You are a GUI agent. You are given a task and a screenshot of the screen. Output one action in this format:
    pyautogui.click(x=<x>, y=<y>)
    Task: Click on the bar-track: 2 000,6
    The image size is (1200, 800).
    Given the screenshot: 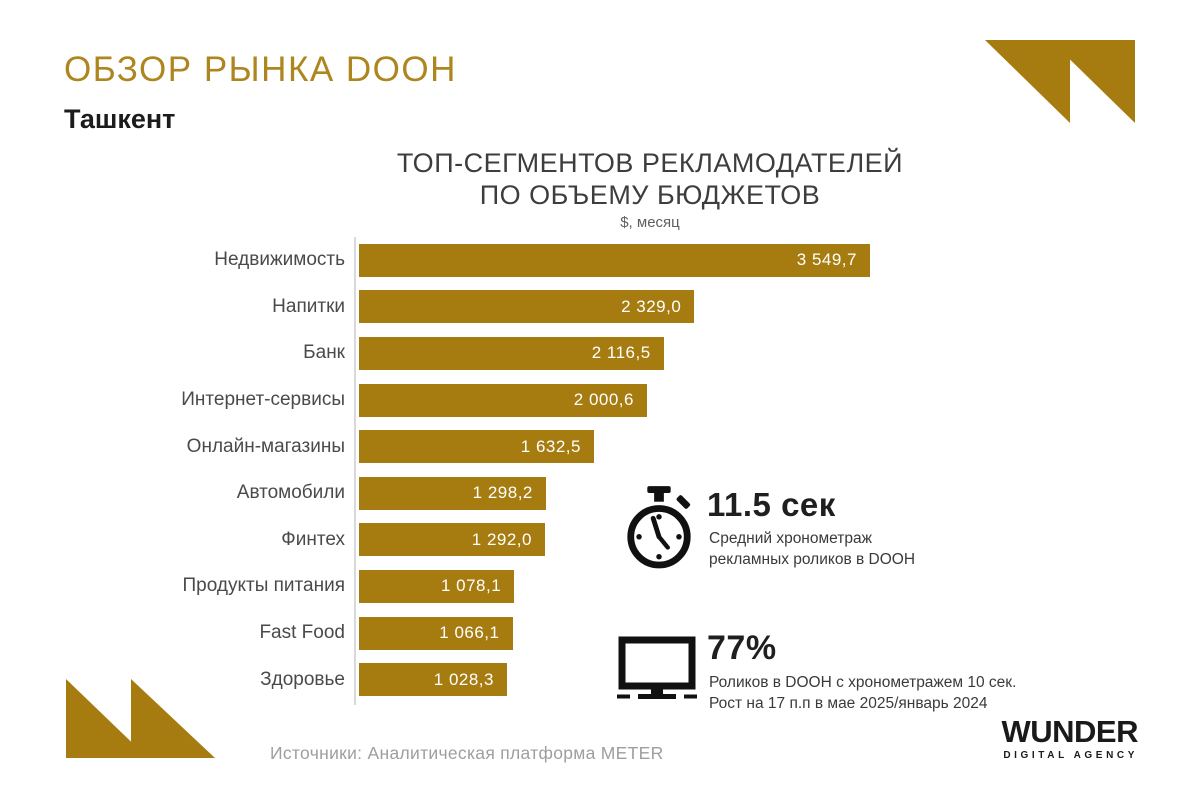 What is the action you would take?
    pyautogui.click(x=619, y=400)
    